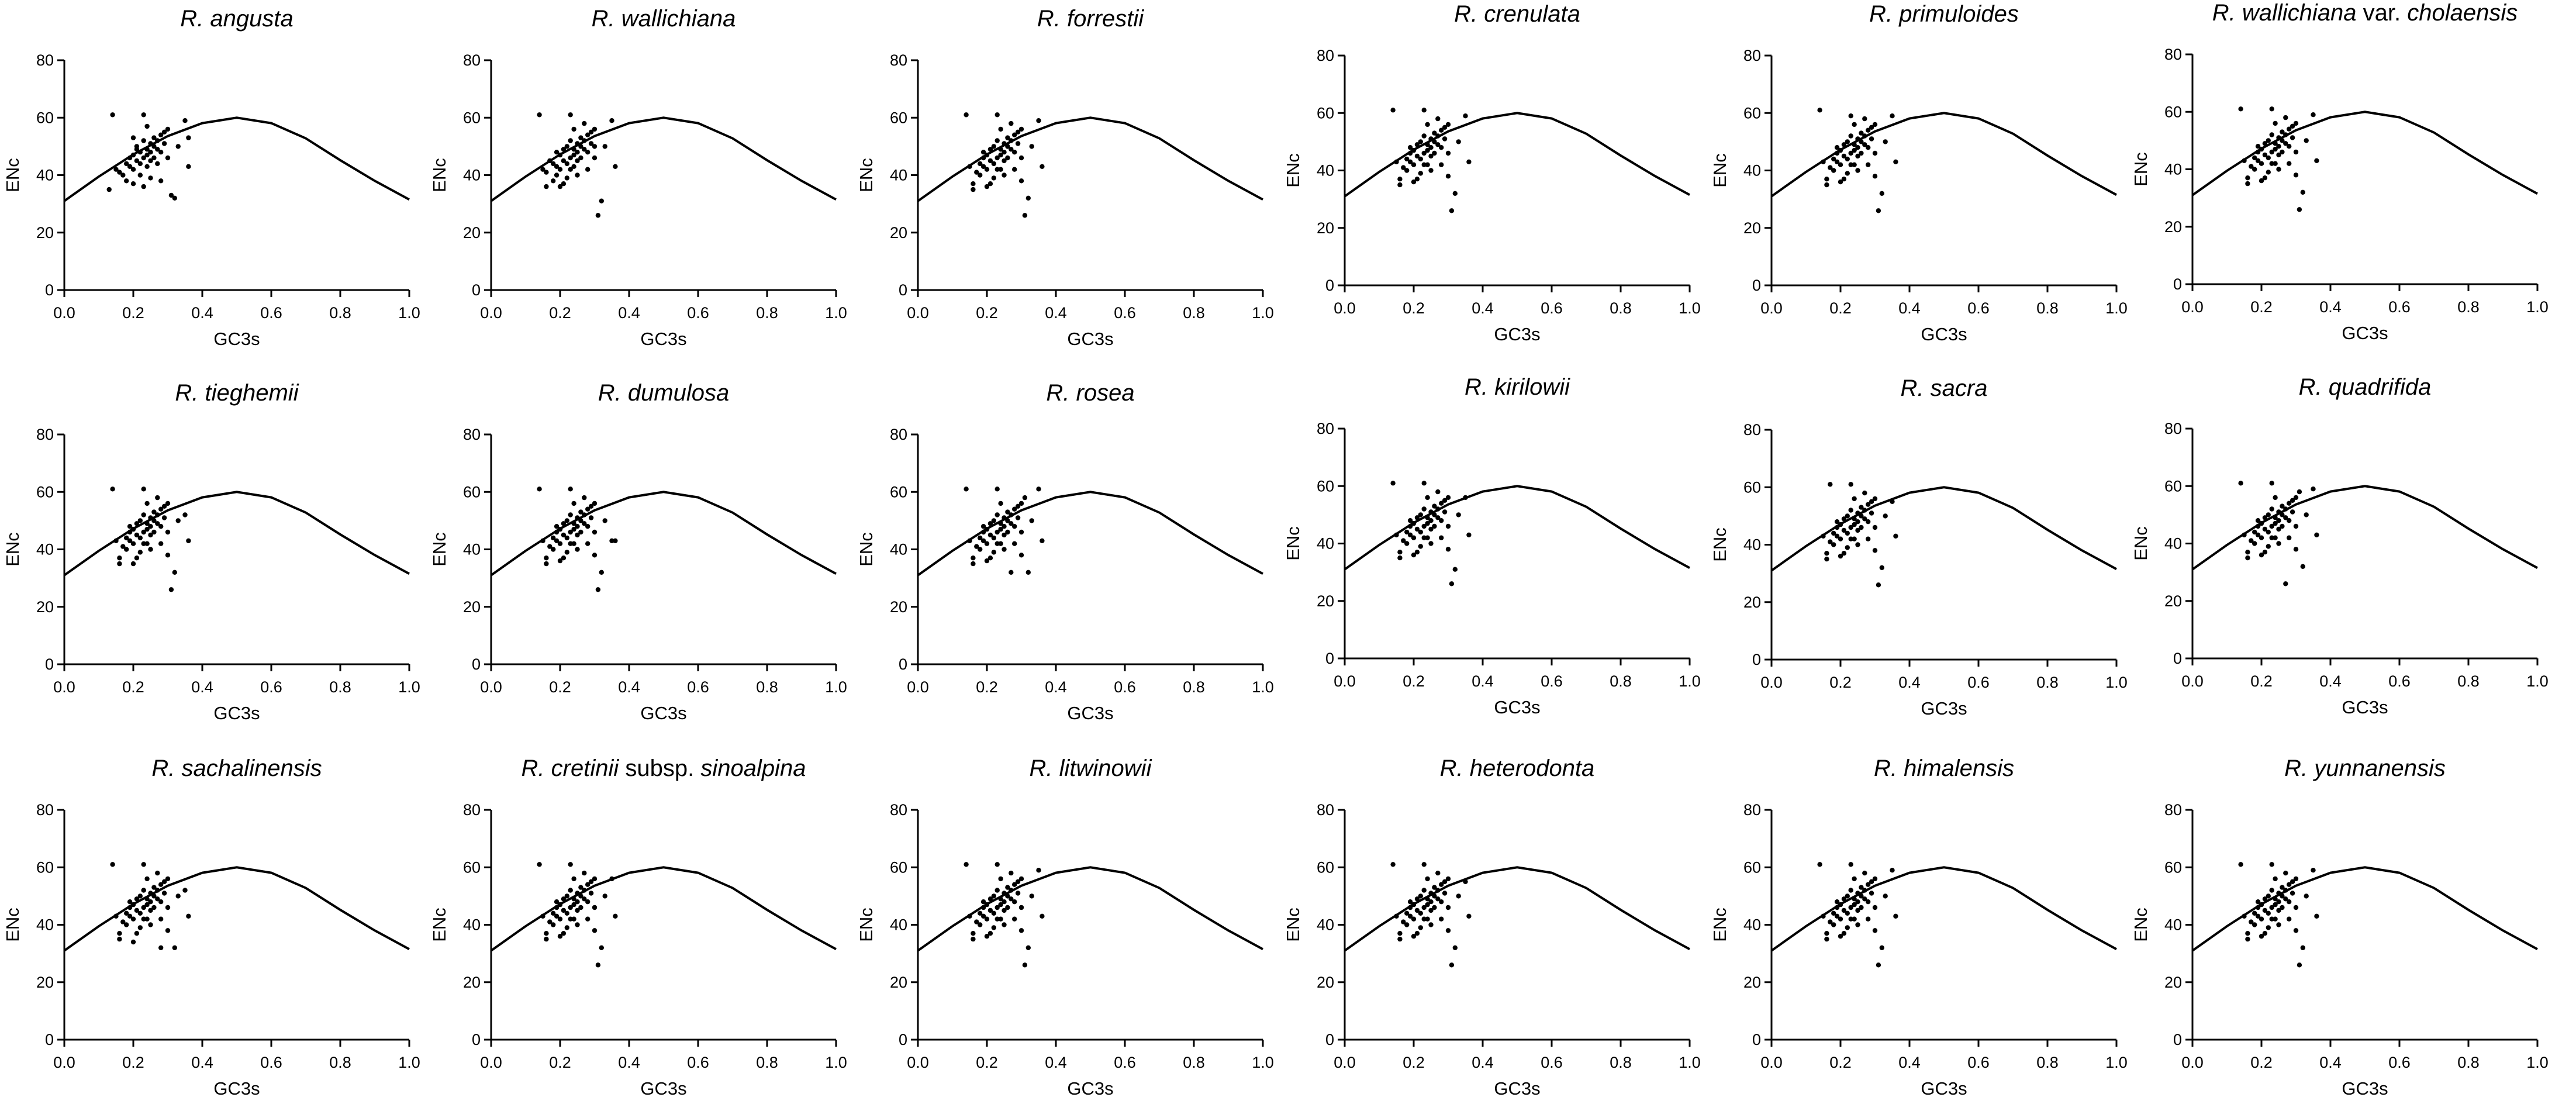 This screenshot has height=1111, width=2576. Describe the element at coordinates (2364, 909) in the screenshot. I see `expected-enc-curve` at that location.